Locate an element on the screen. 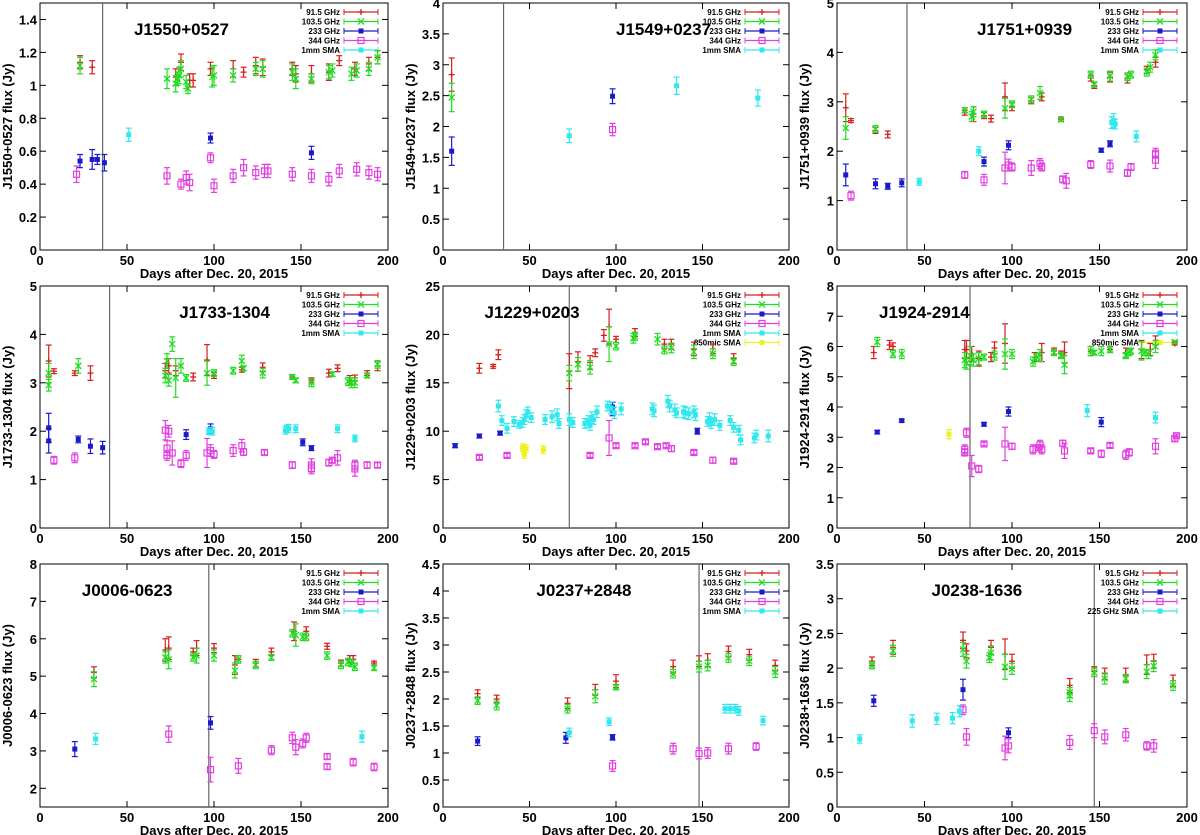 This screenshot has width=1200, height=835. x-tick-label: 100 is located at coordinates (616, 260).